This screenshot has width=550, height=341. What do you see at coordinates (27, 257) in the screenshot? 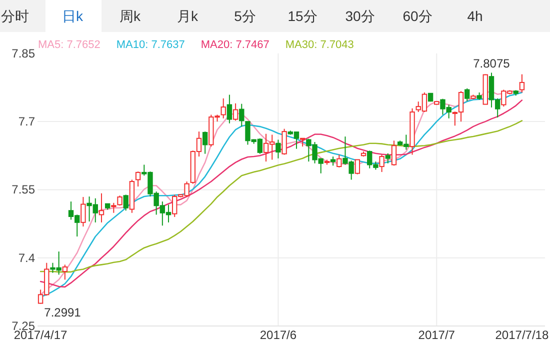
I see `y-tick-label: 7.4` at bounding box center [27, 257].